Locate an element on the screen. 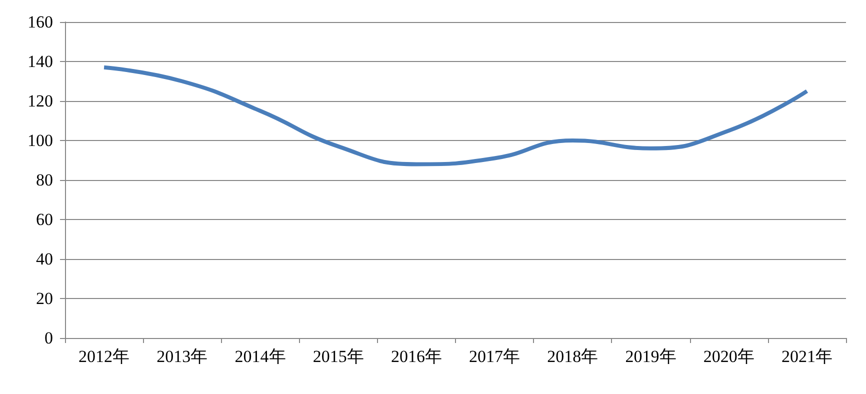 This screenshot has height=394, width=866. x-tick-label: 2016年 is located at coordinates (416, 356).